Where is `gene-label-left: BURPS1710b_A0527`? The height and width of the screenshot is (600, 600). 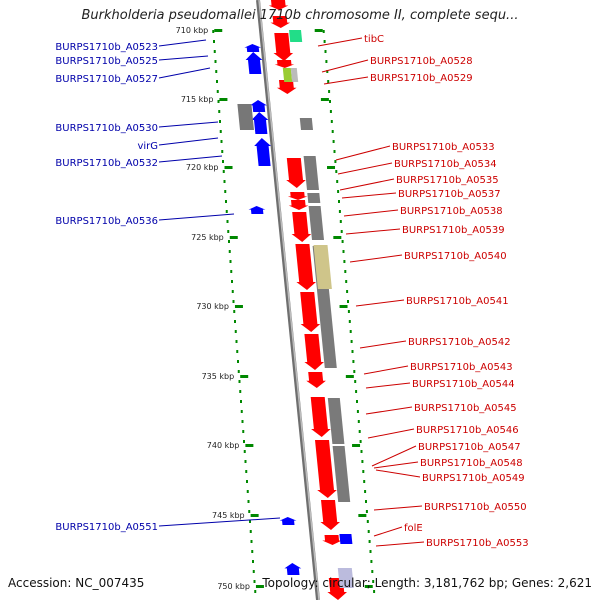
gene-label-left: BURPS1710b_A0527 is located at coordinates (106, 79).